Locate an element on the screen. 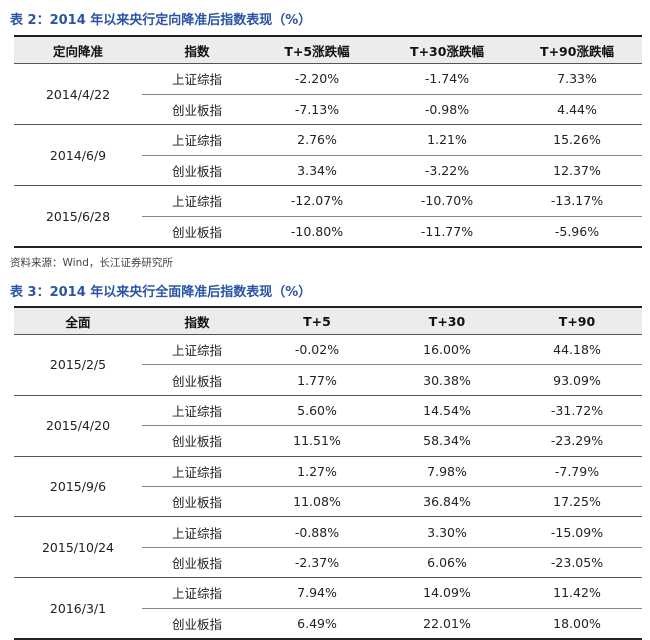  table-row: 2015/9/6 上证综指 1.27% 7.98% -7.79% is located at coordinates (328, 487).